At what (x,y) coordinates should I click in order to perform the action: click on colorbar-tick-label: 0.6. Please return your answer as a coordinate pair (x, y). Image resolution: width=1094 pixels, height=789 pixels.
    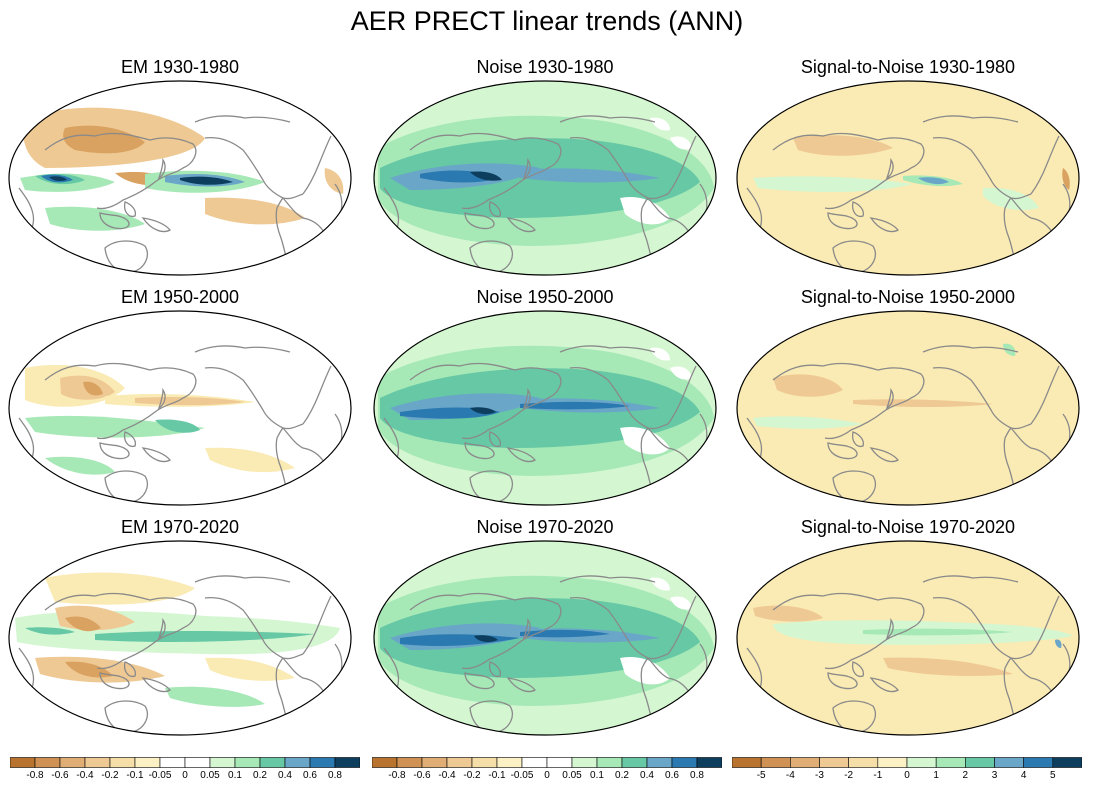
    Looking at the image, I should click on (672, 775).